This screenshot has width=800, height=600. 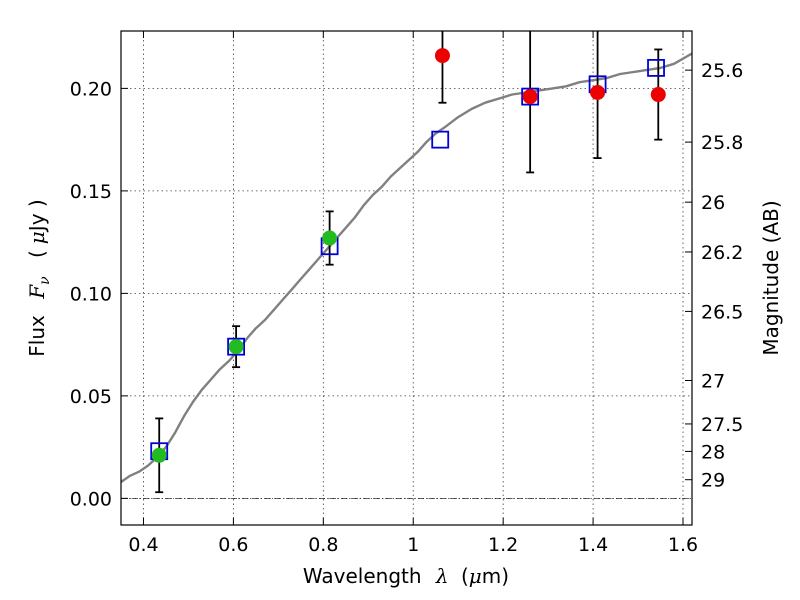 What do you see at coordinates (465, 576) in the screenshot?
I see `x-axis-unit-open: (` at bounding box center [465, 576].